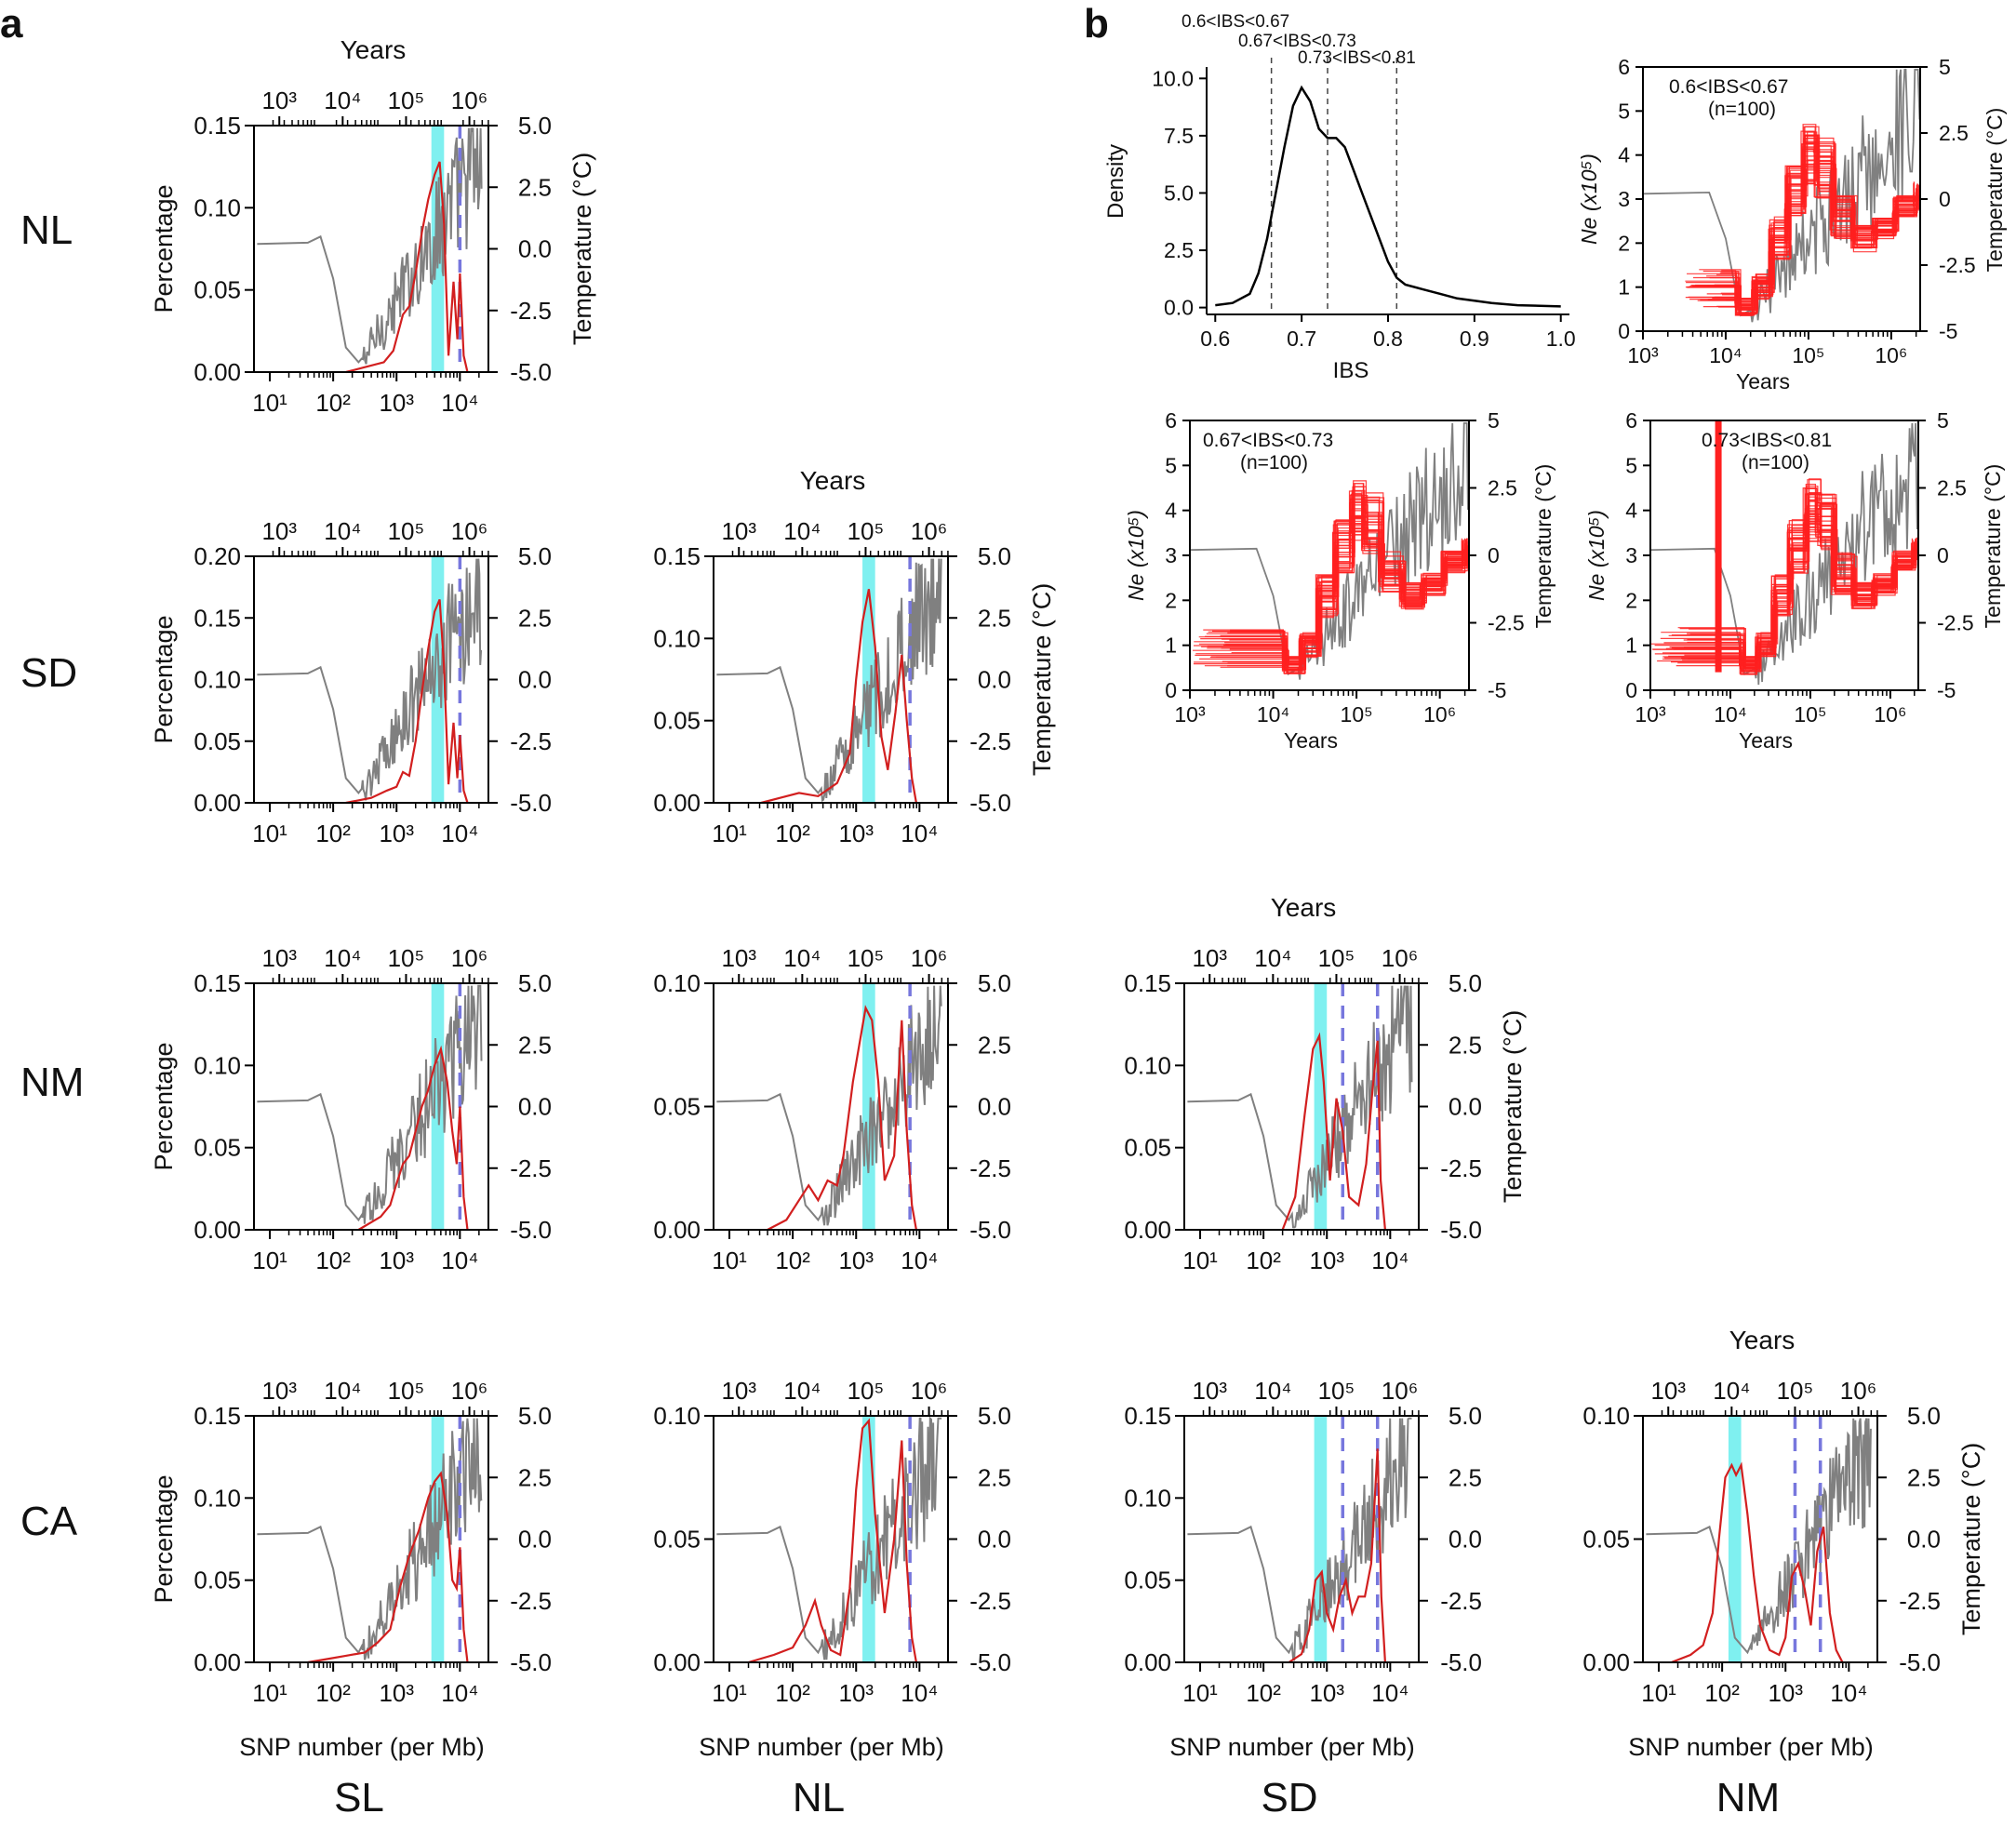  I want to click on density-curve, so click(1388, 196).